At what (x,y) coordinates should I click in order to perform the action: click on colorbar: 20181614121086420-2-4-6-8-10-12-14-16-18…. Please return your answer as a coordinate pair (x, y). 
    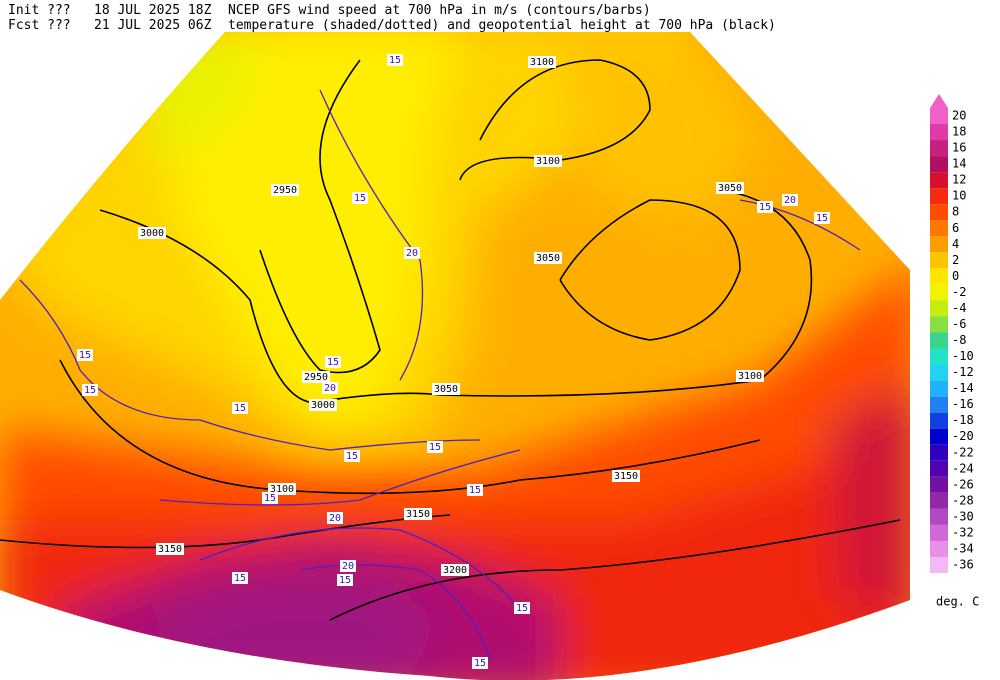
    Looking at the image, I should click on (952, 333).